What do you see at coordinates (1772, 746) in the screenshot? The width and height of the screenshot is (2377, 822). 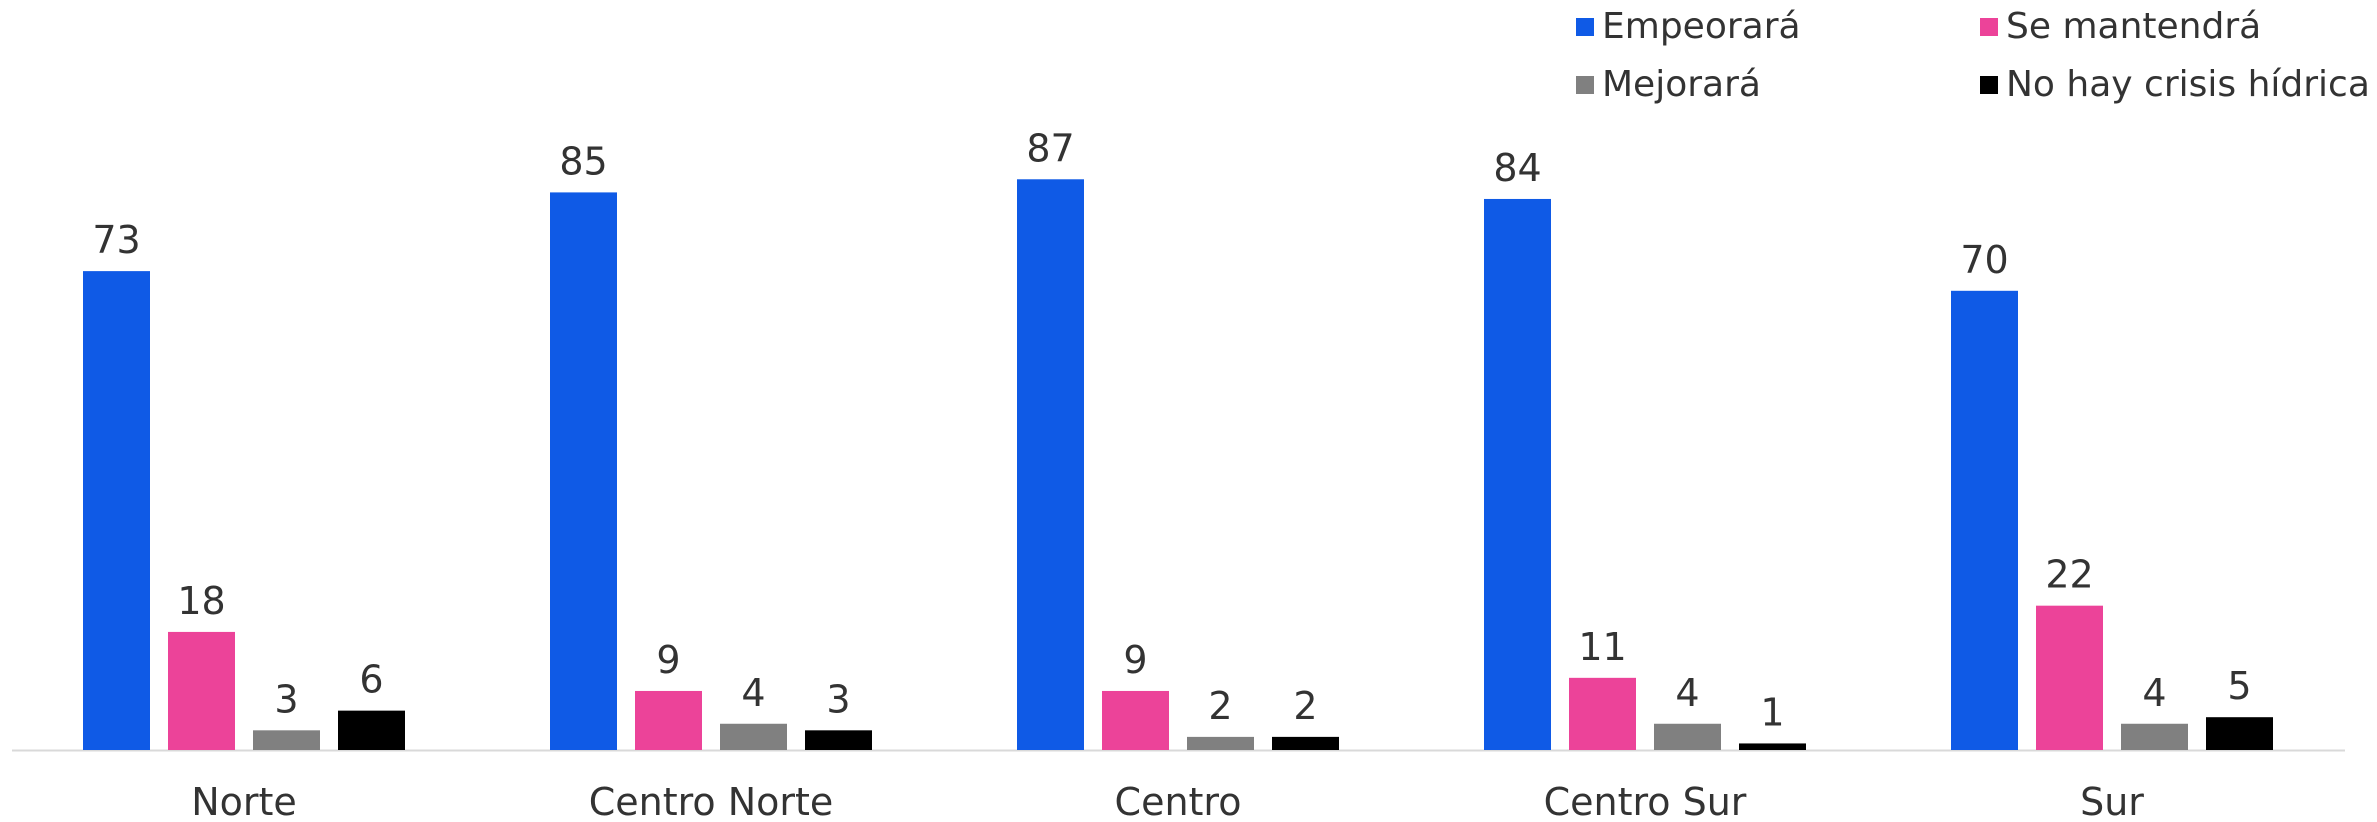 I see `bar-centro-sur-no-hay-crisis-hidrica` at bounding box center [1772, 746].